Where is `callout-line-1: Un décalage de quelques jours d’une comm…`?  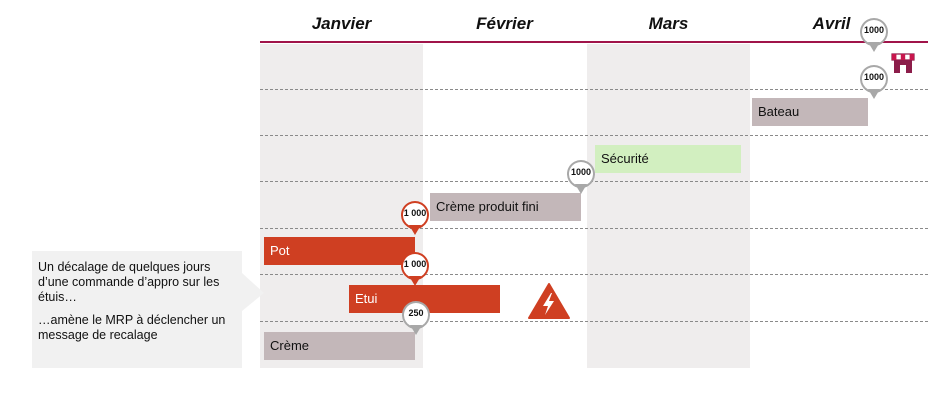 callout-line-1: Un décalage de quelques jours d’une comm… is located at coordinates (129, 282).